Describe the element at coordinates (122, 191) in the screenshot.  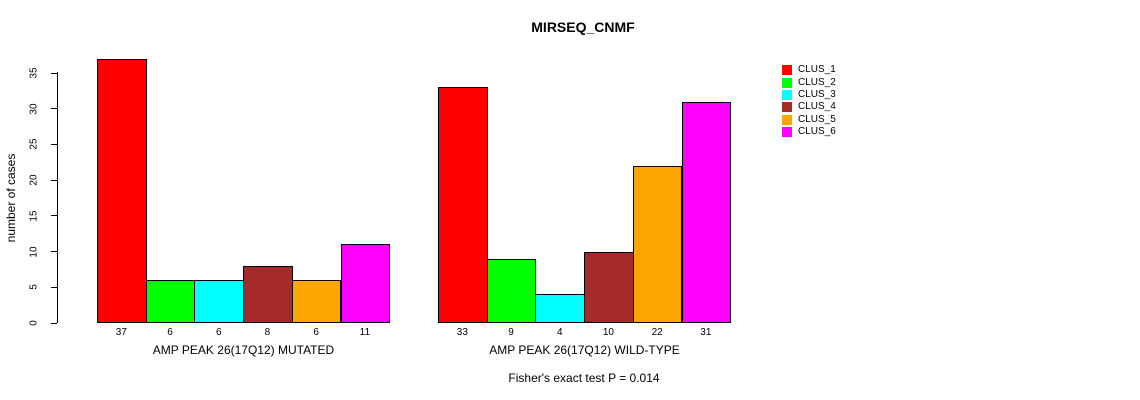
I see `bar-clus_1-mutated` at that location.